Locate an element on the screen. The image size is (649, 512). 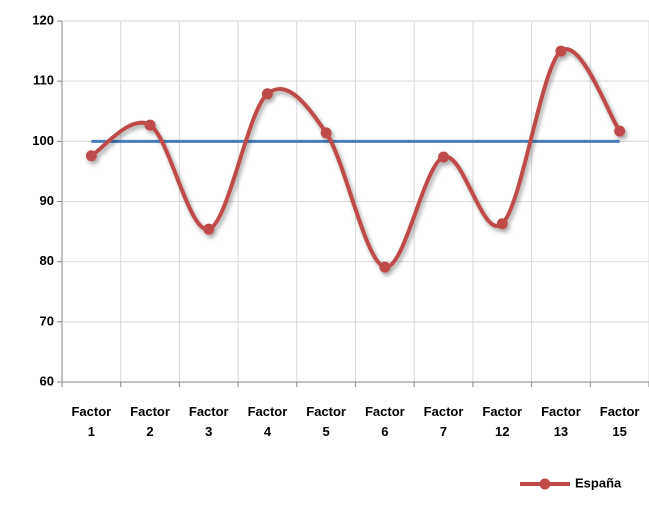
y-tick-label: 100 is located at coordinates (43, 140).